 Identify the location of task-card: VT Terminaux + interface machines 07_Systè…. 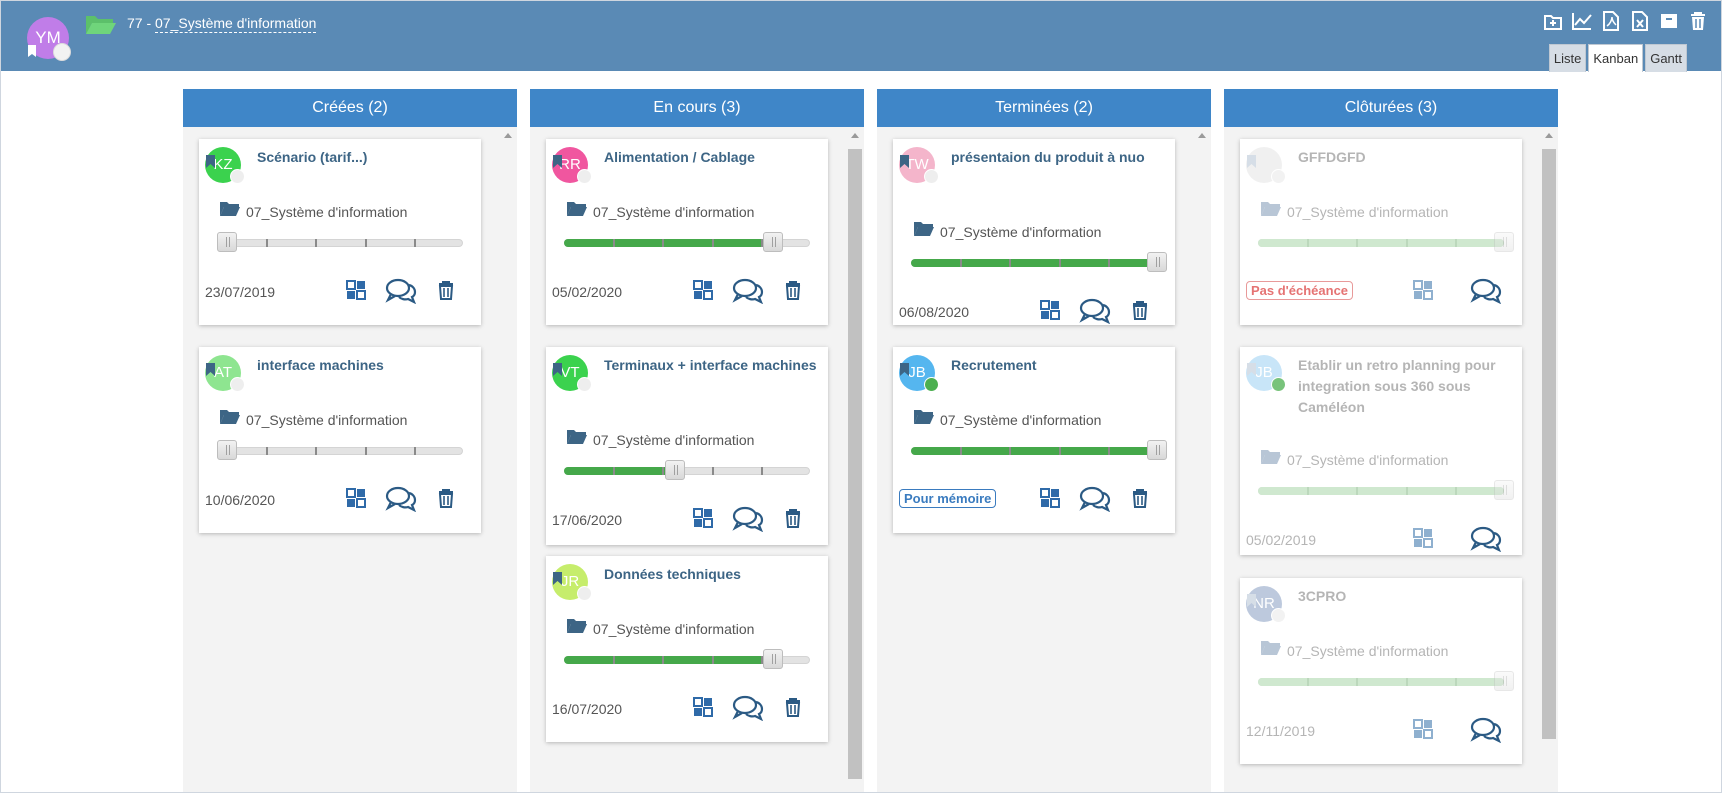
(687, 446).